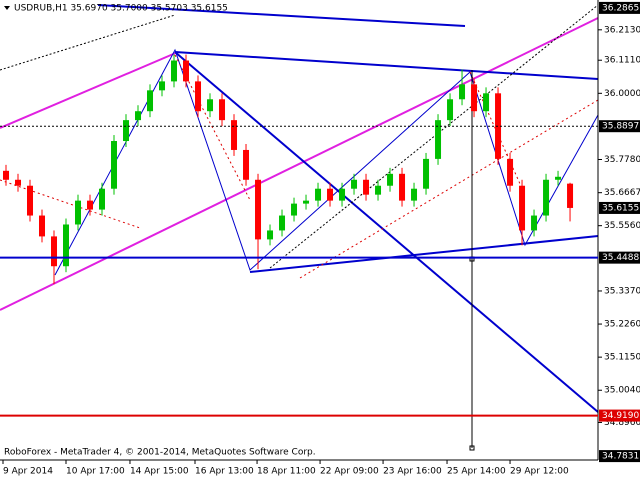  I want to click on x-tick-label: 16 Apr 13:00, so click(224, 472).